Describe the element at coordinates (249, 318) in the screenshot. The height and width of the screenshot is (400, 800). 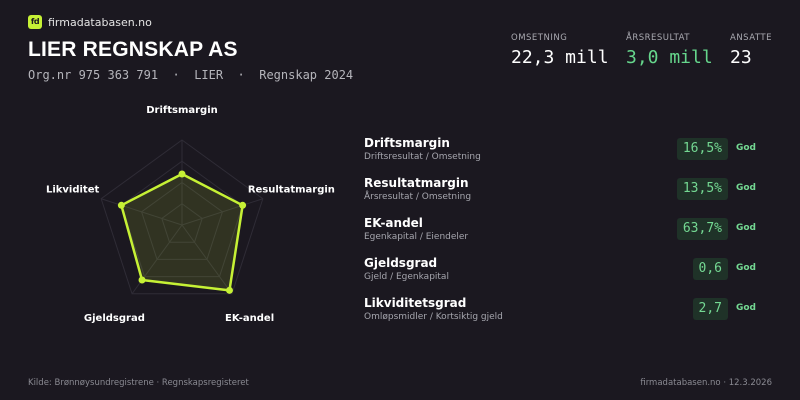
I see `radar-axis-label: EK-andel` at that location.